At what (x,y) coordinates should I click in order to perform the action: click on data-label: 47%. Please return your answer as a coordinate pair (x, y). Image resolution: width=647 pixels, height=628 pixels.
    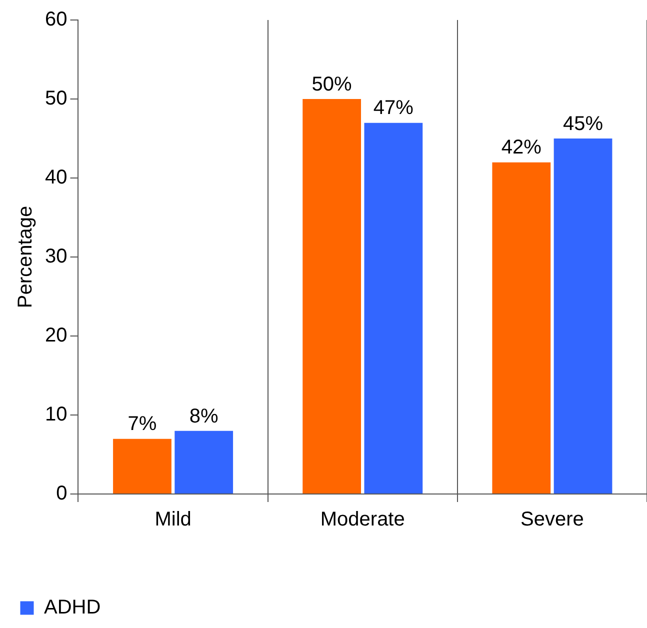
    Looking at the image, I should click on (393, 108).